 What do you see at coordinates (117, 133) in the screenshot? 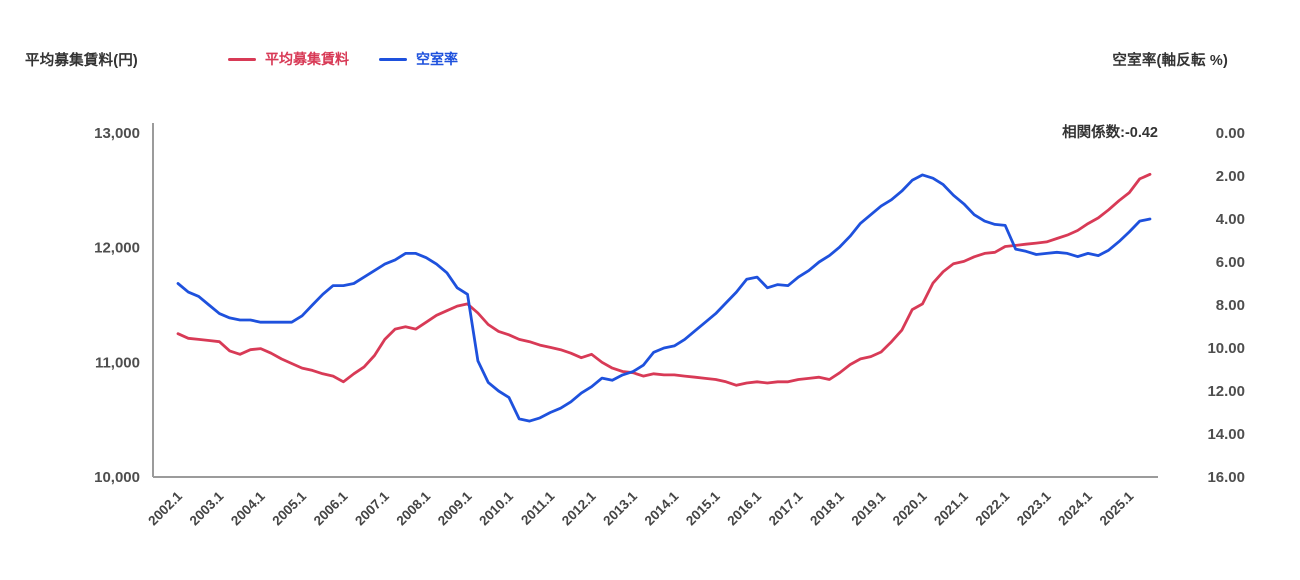
I see `left-axis-tick-label: 13,000` at bounding box center [117, 133].